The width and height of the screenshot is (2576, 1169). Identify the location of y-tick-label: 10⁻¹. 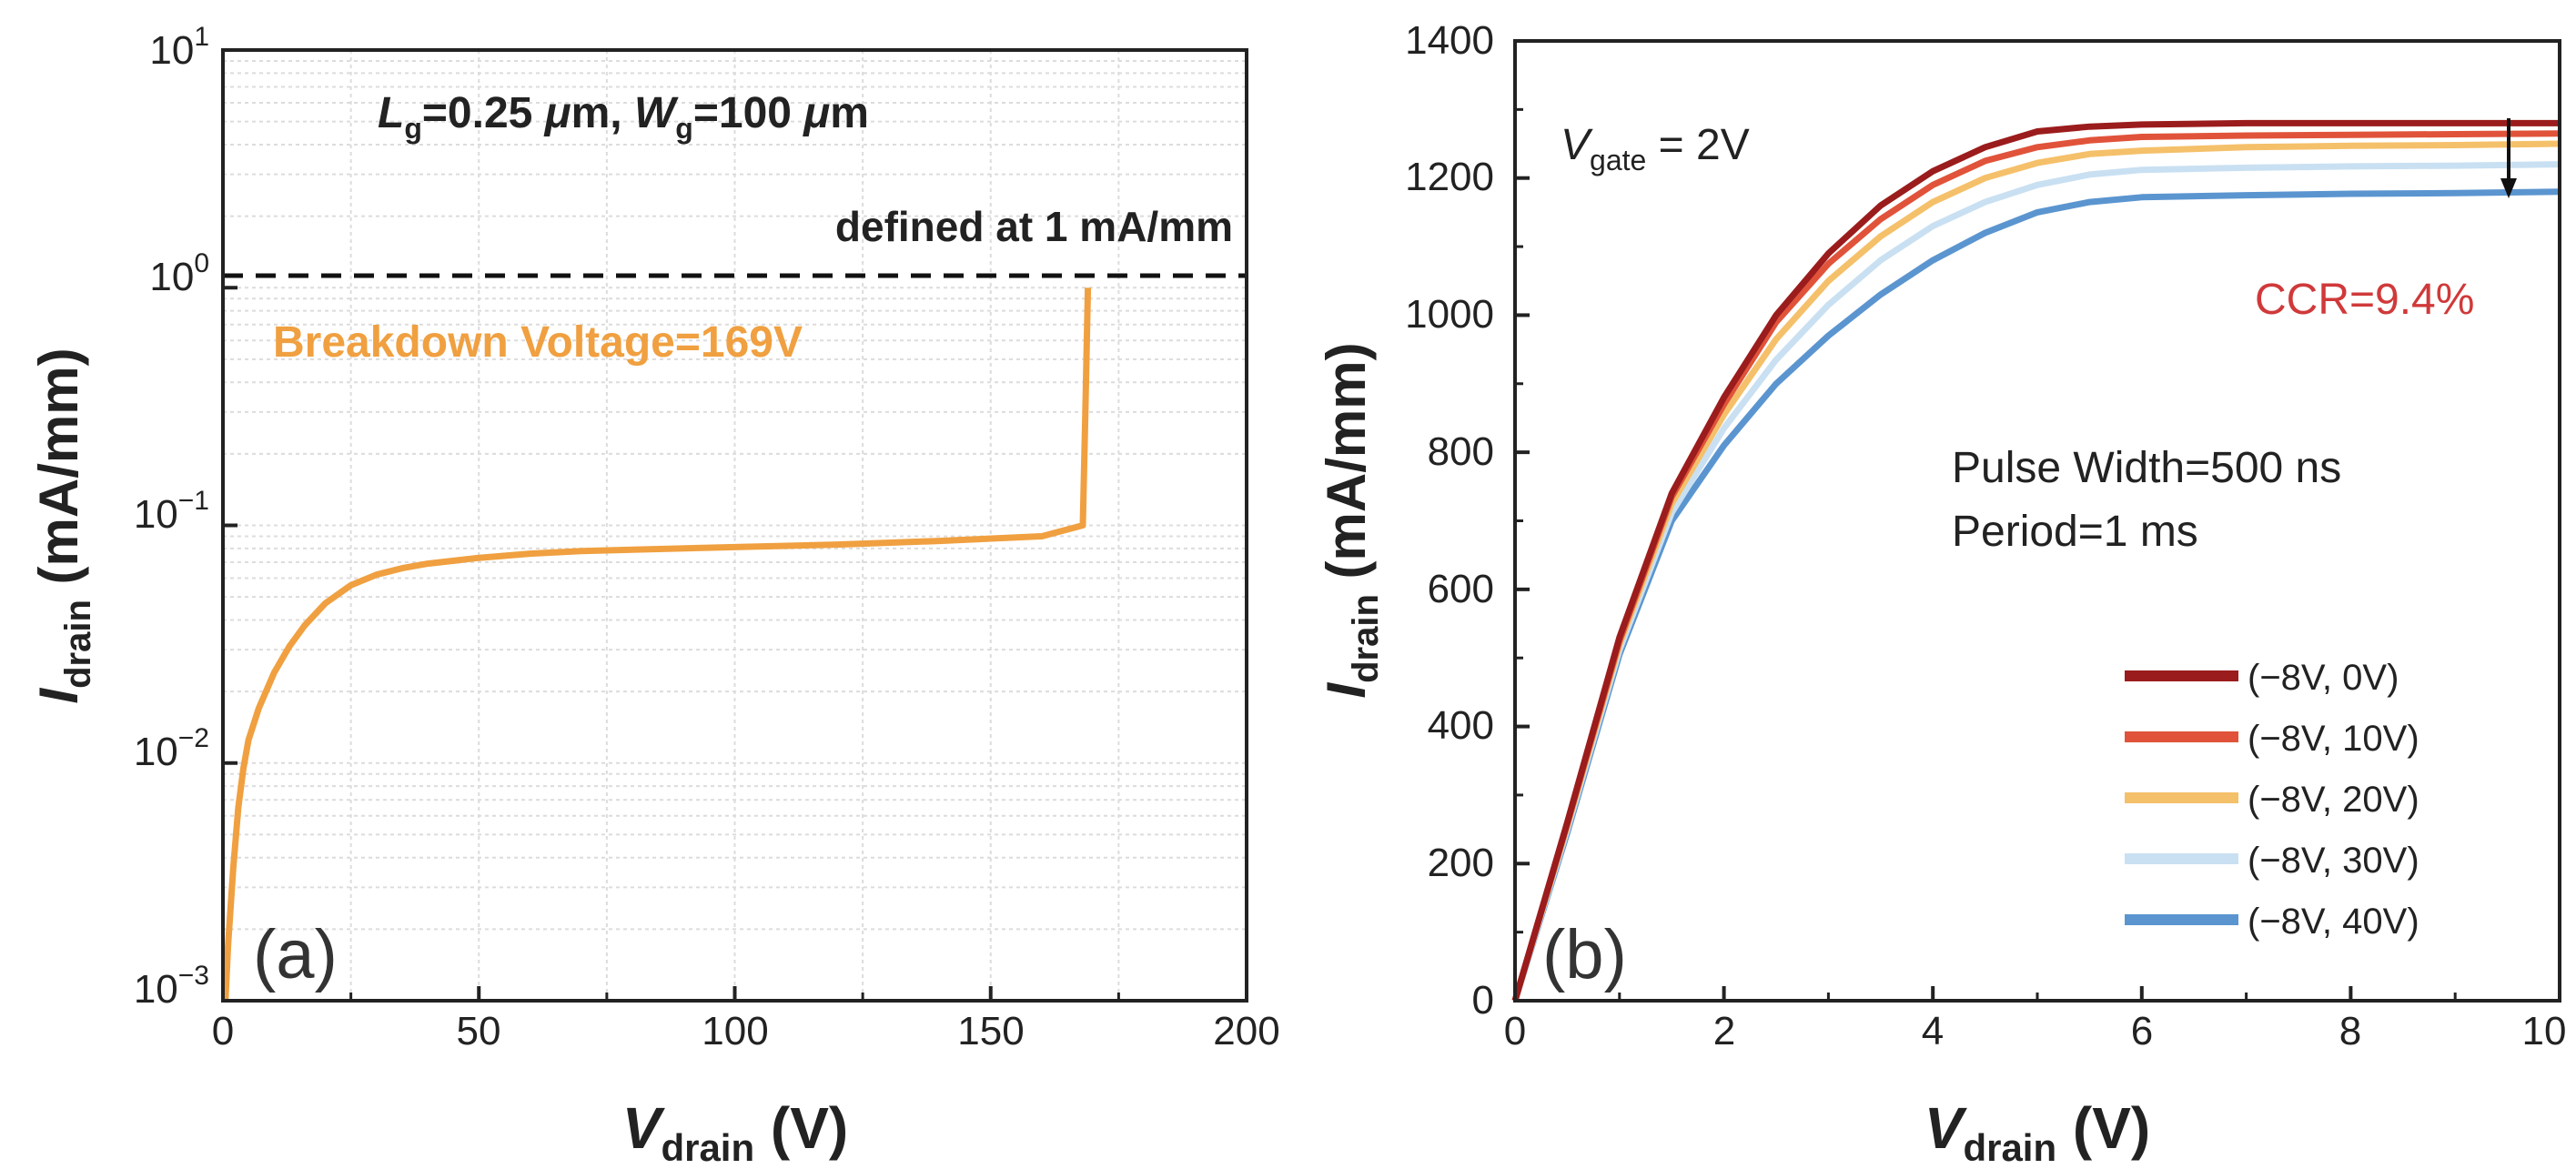
(171, 511).